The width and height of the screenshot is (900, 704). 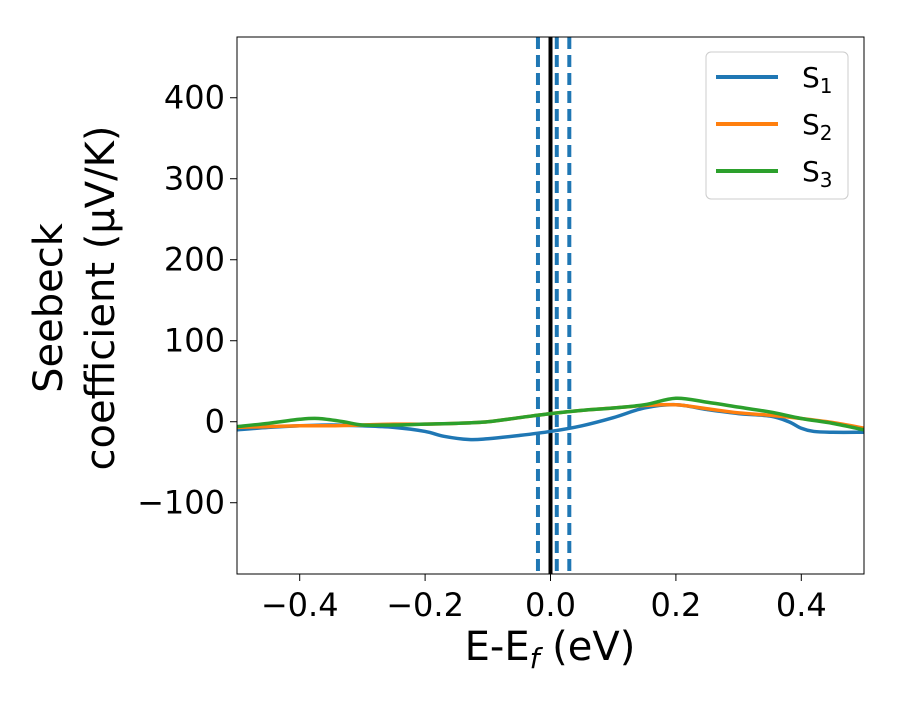 What do you see at coordinates (553, 305) in the screenshot?
I see `reference-lines` at bounding box center [553, 305].